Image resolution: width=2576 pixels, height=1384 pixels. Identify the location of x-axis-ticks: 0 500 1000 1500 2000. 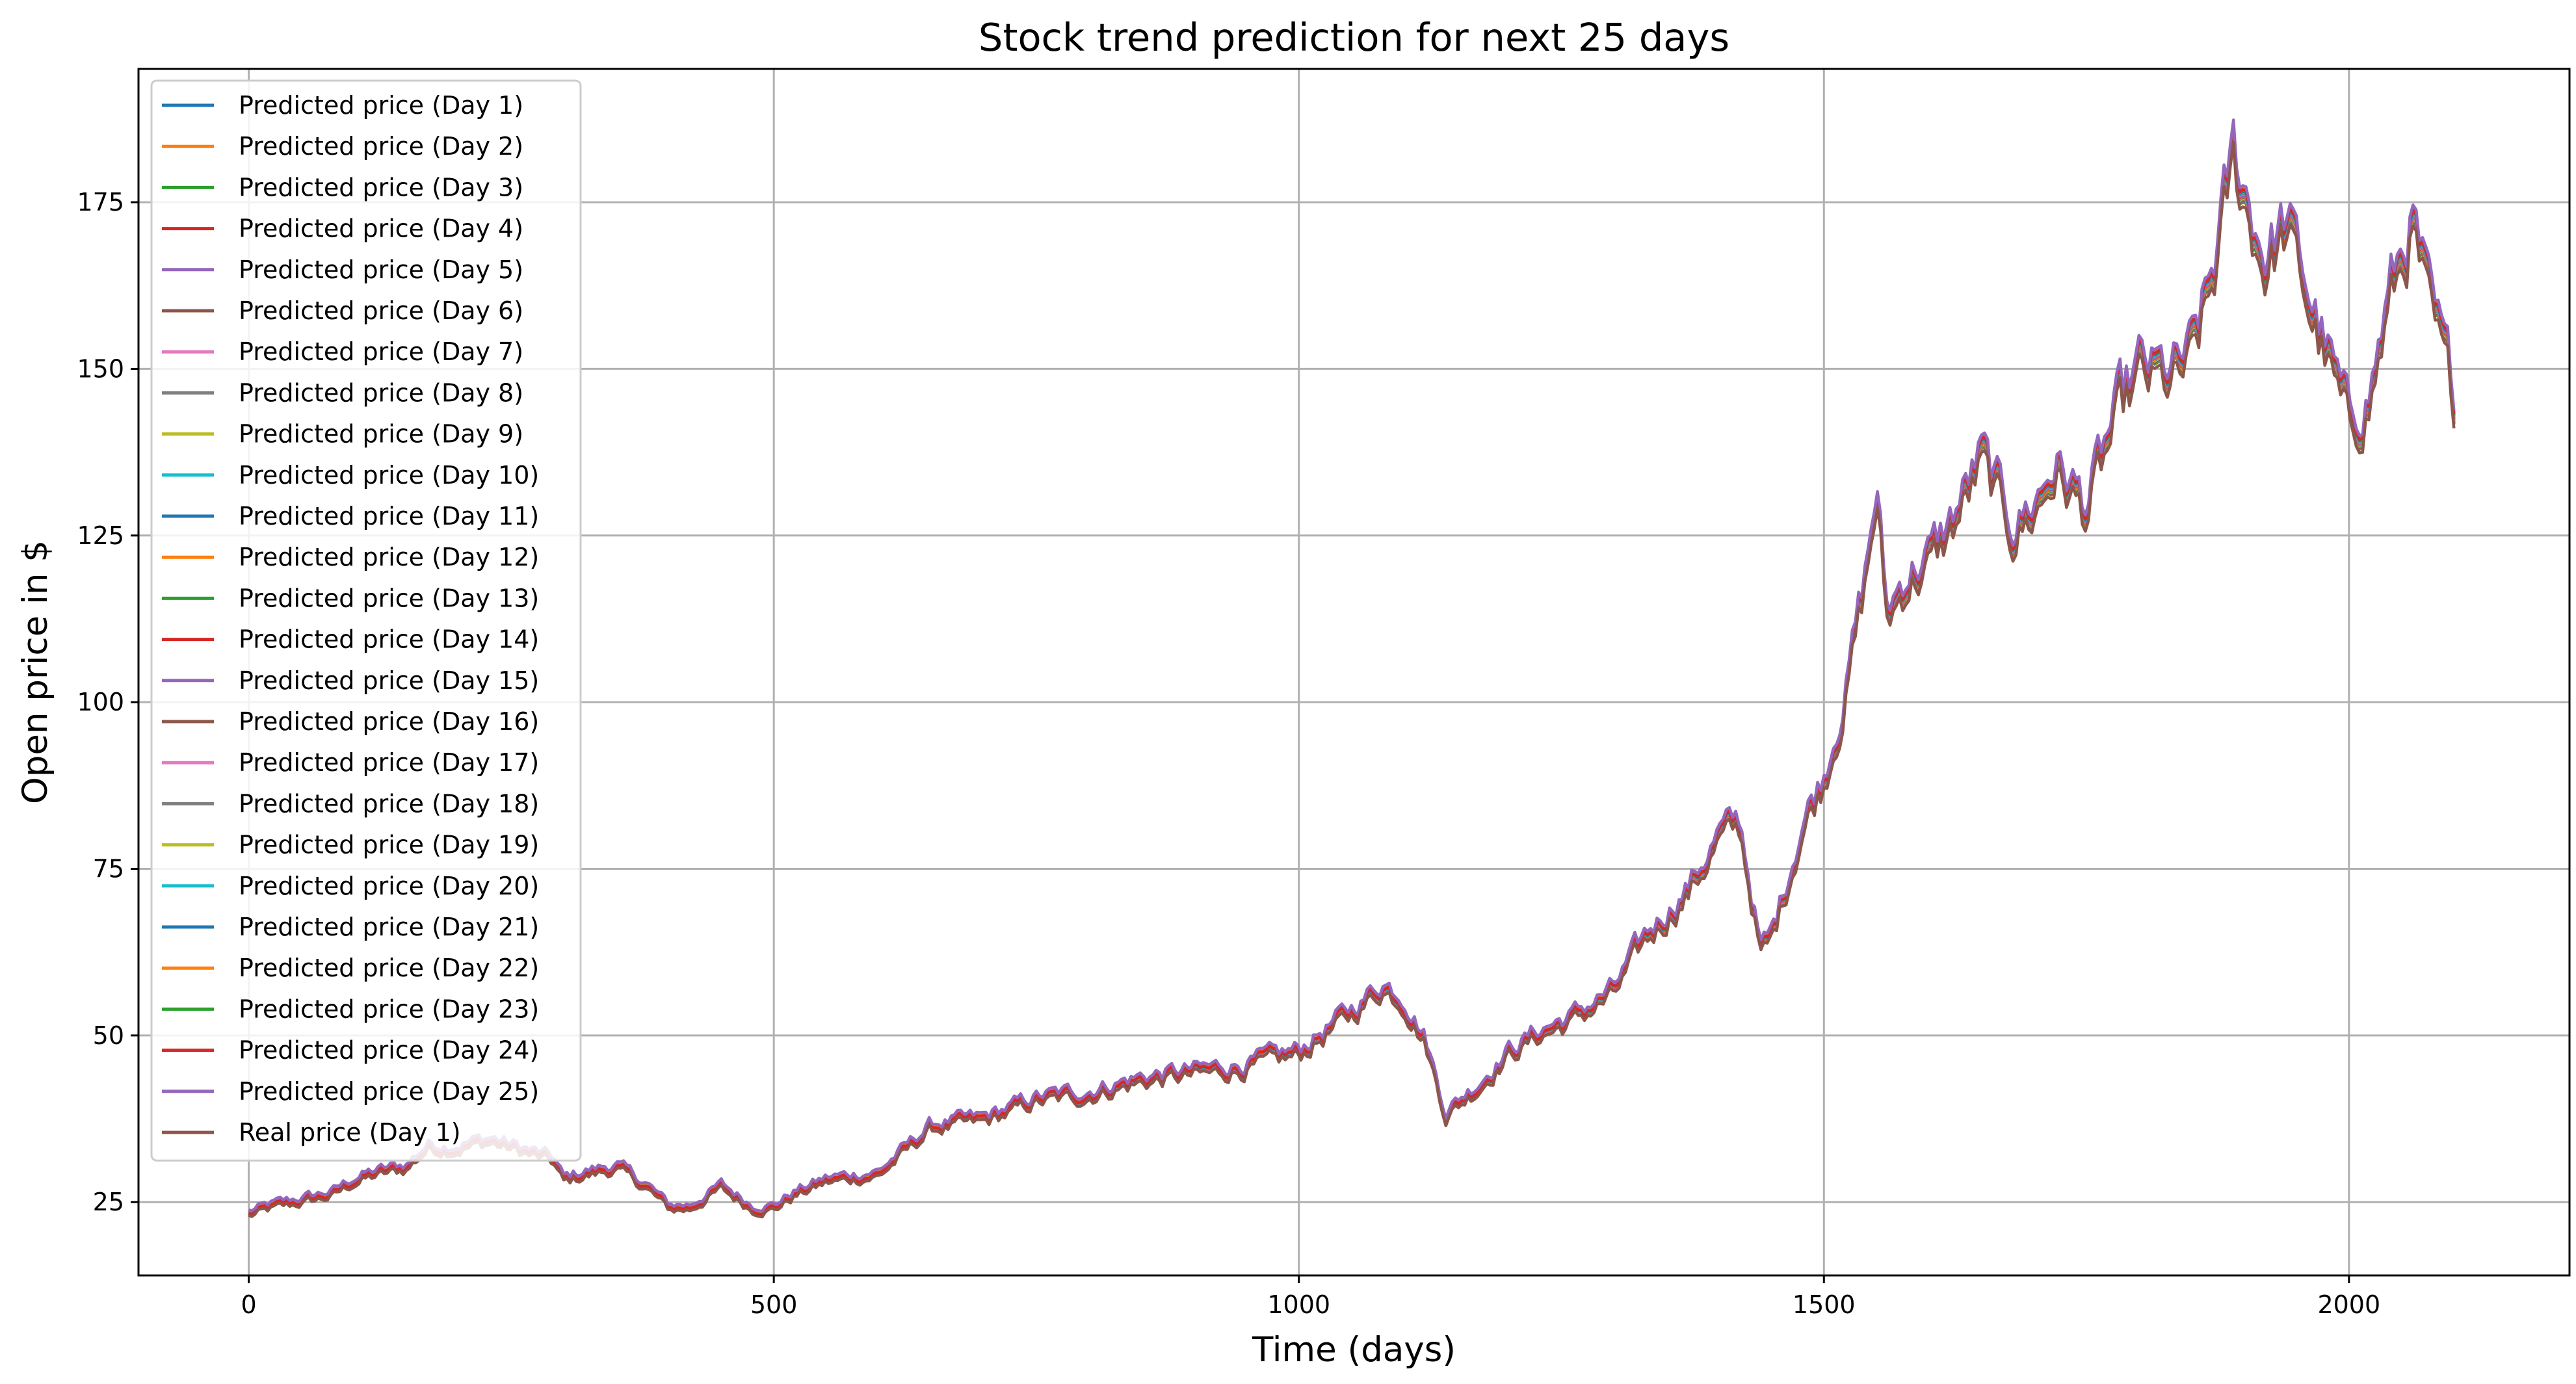
(1310, 1297).